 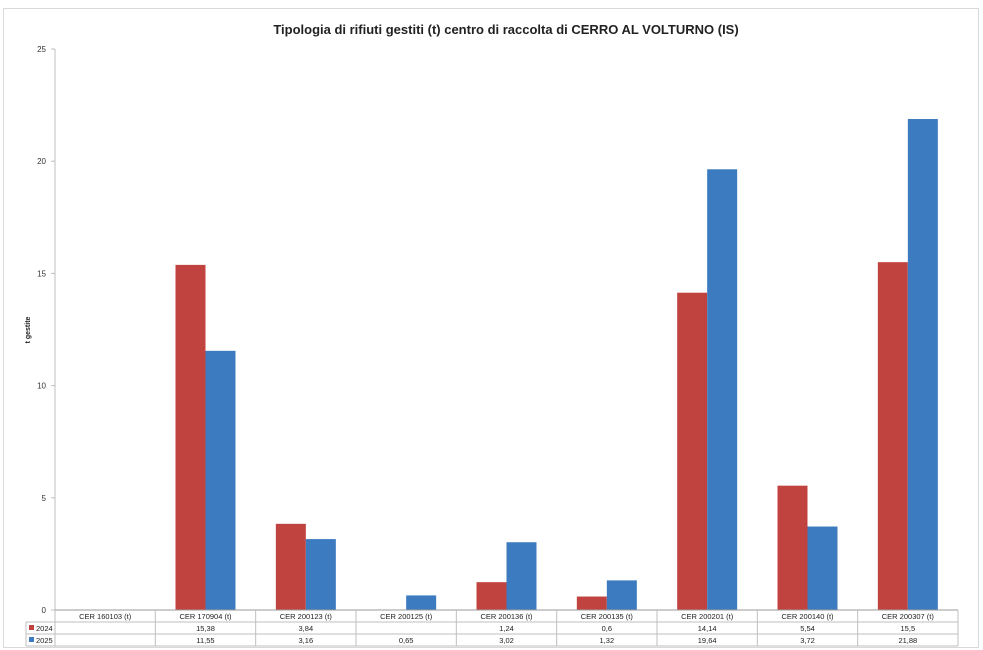 I want to click on x-category-label: CER 200201 (t), so click(x=707, y=616).